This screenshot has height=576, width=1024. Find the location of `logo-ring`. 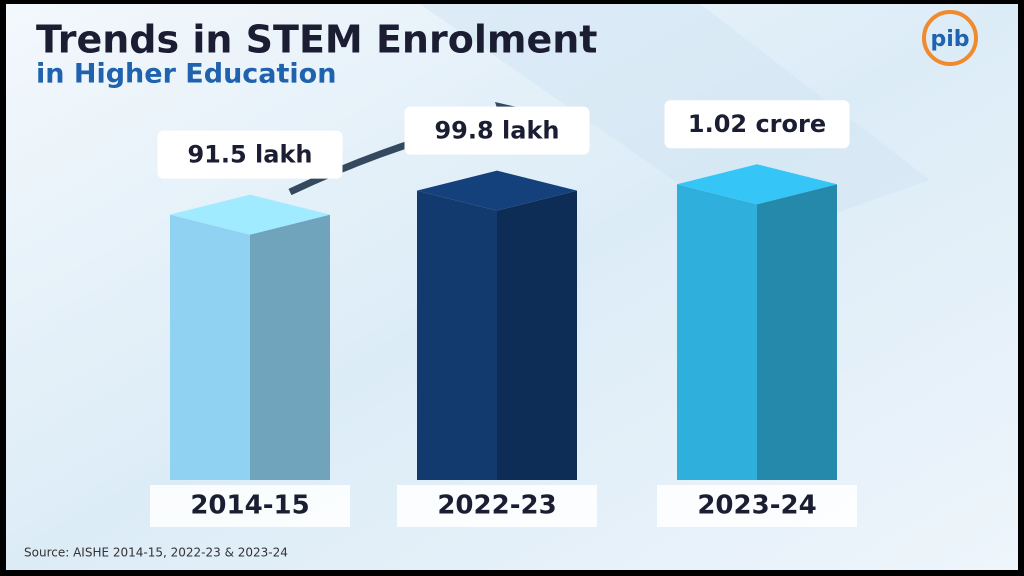

logo-ring is located at coordinates (950, 38).